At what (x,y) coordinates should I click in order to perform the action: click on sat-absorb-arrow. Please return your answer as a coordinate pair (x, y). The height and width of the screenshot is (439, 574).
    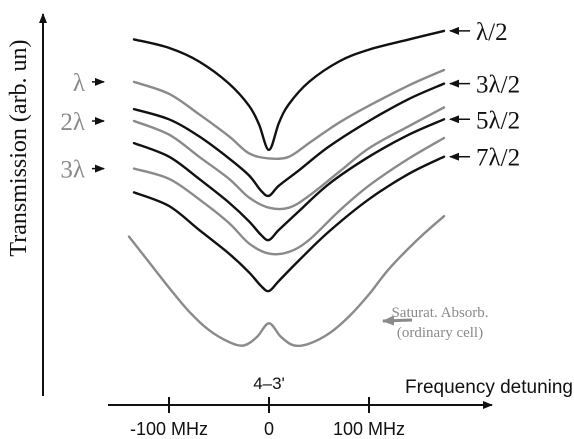
    Looking at the image, I should click on (397, 320).